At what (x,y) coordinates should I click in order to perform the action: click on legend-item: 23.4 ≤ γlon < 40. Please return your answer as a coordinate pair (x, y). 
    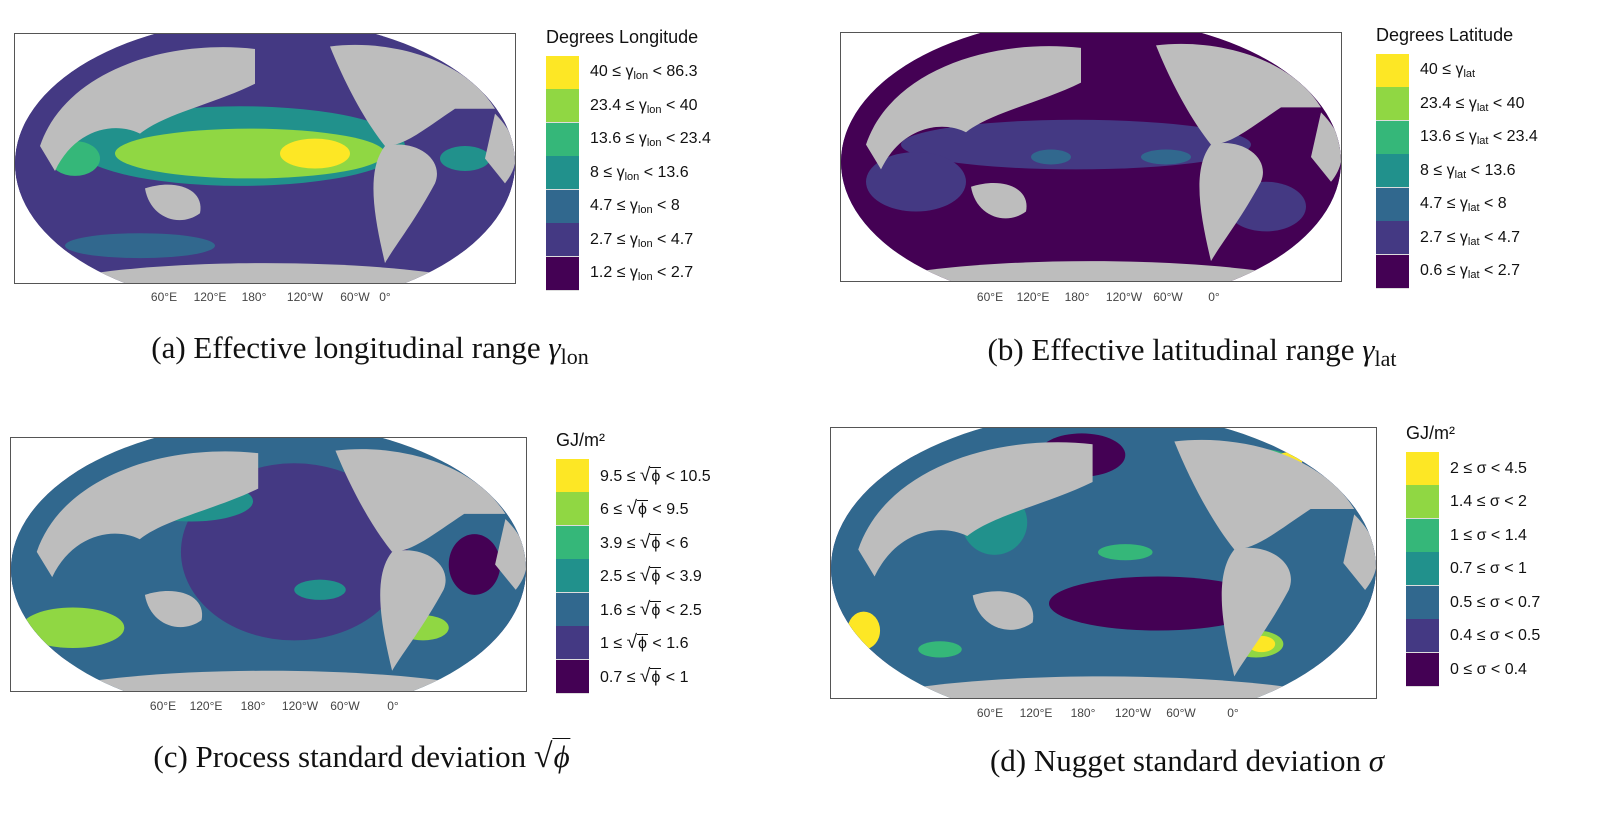
    Looking at the image, I should click on (628, 106).